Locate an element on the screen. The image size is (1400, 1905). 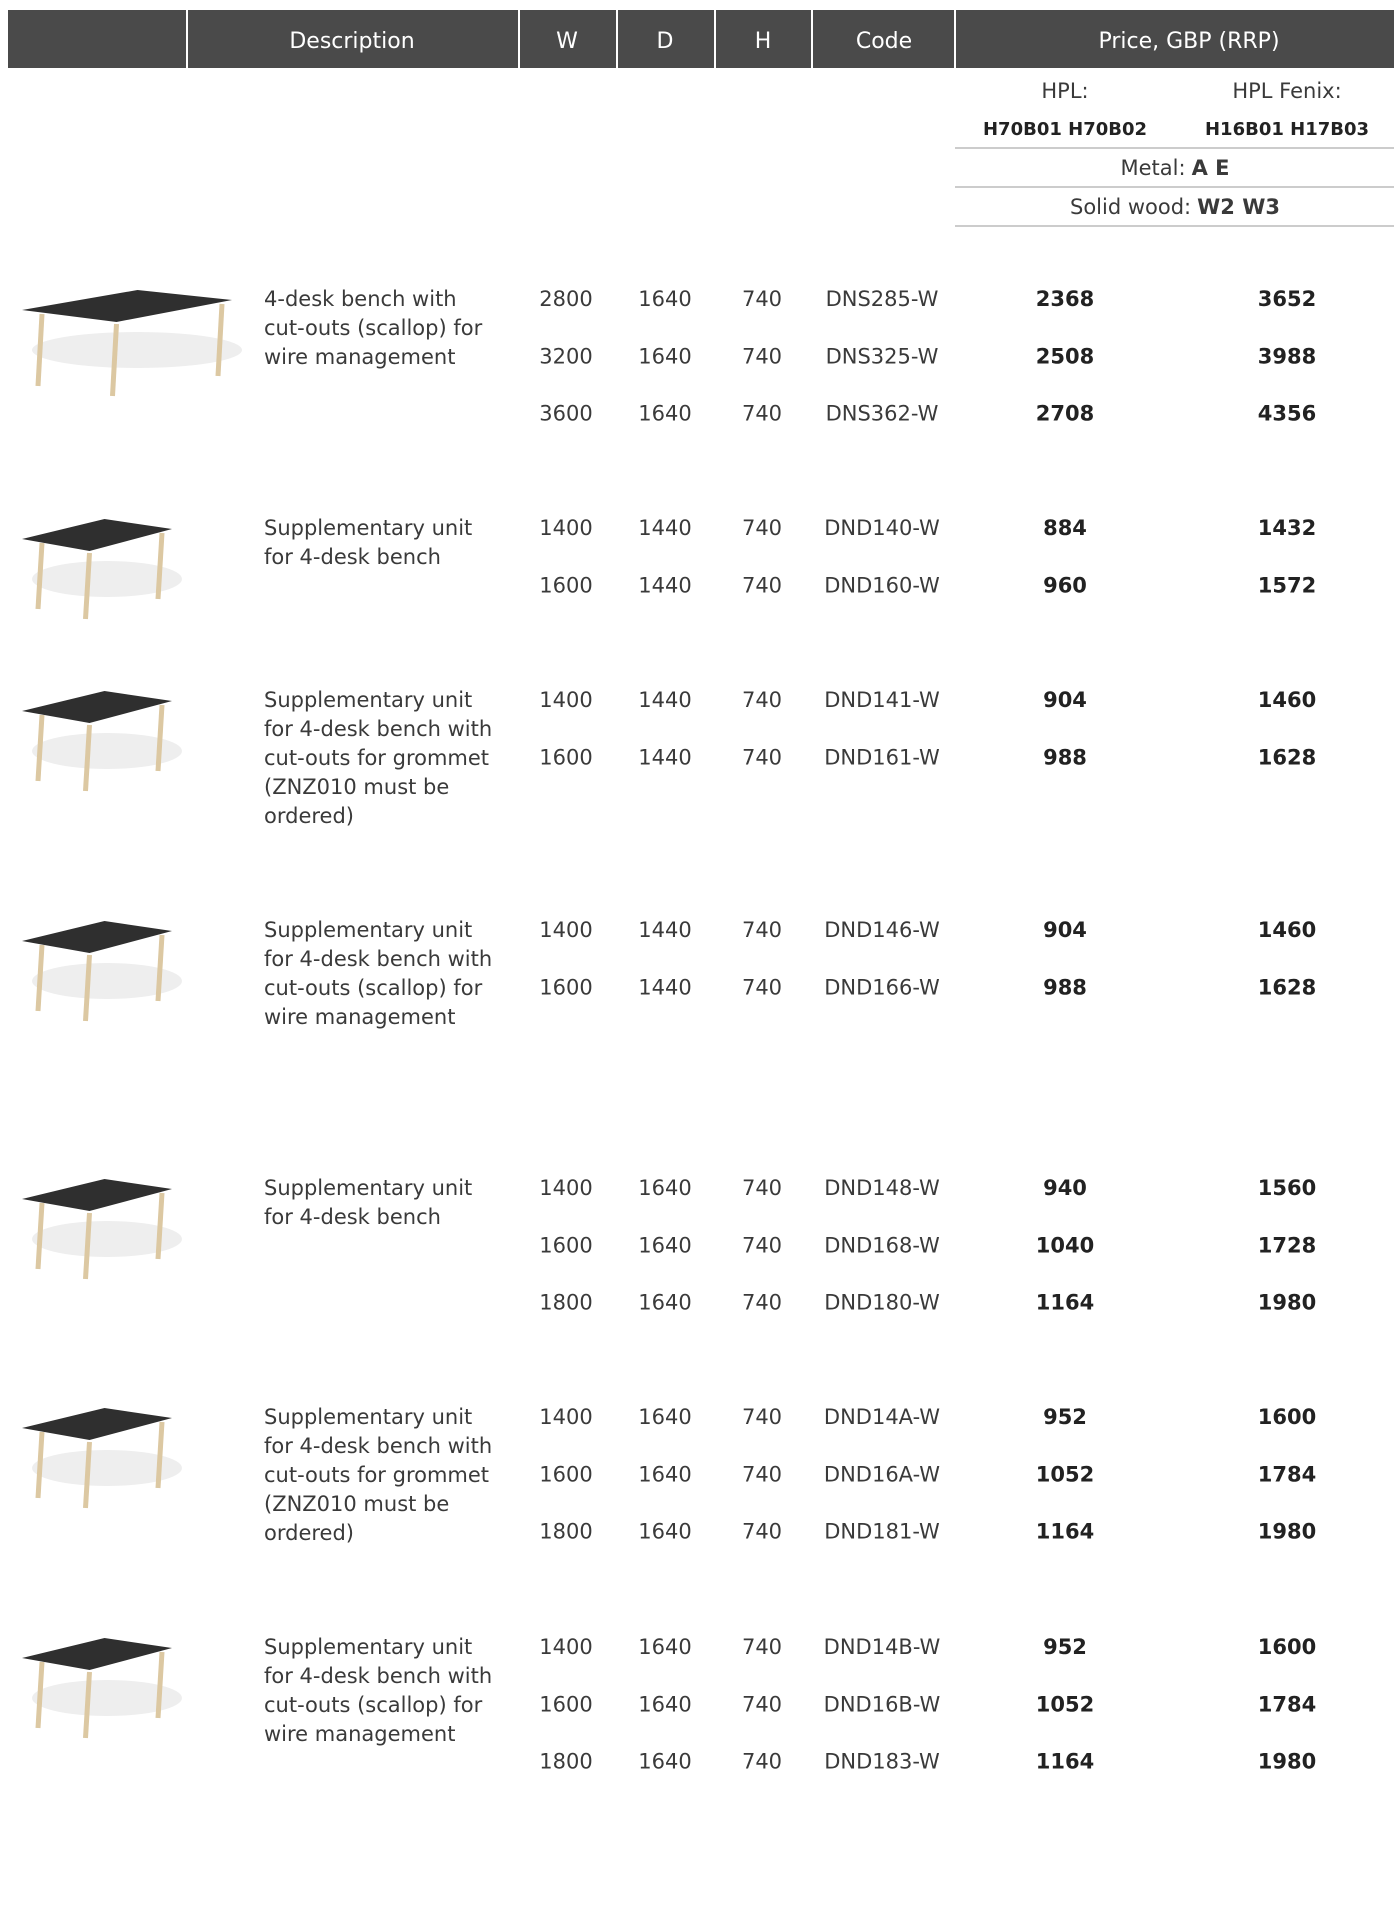
description: cut-outs for grommet is located at coordinates (376, 1475).